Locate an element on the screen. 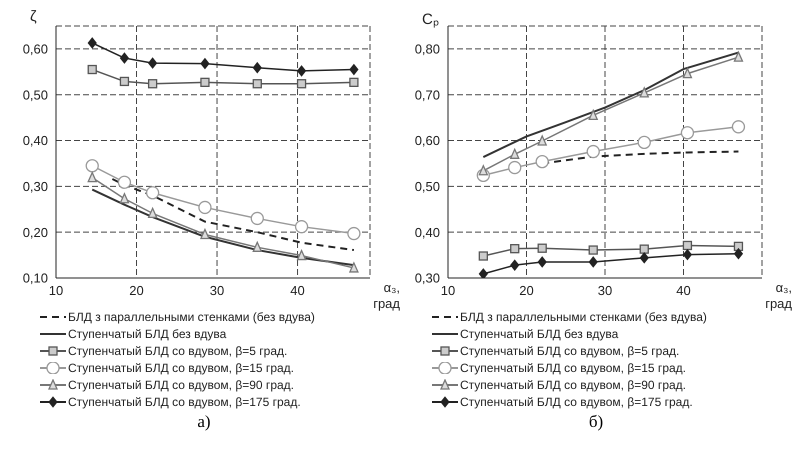 The height and width of the screenshot is (471, 796). y-axis-title: Cₚ is located at coordinates (430, 19).